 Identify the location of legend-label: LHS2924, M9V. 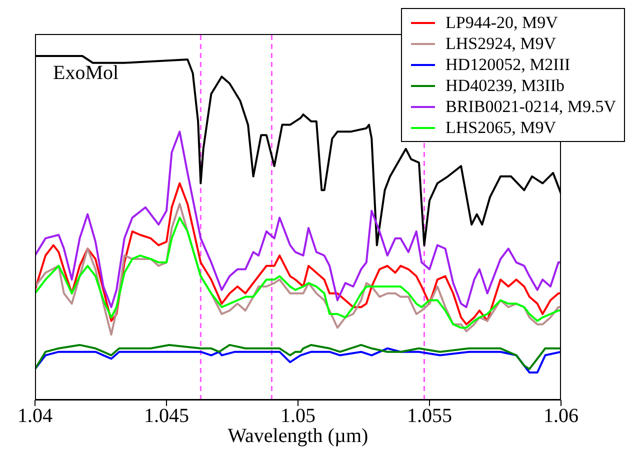
(501, 44).